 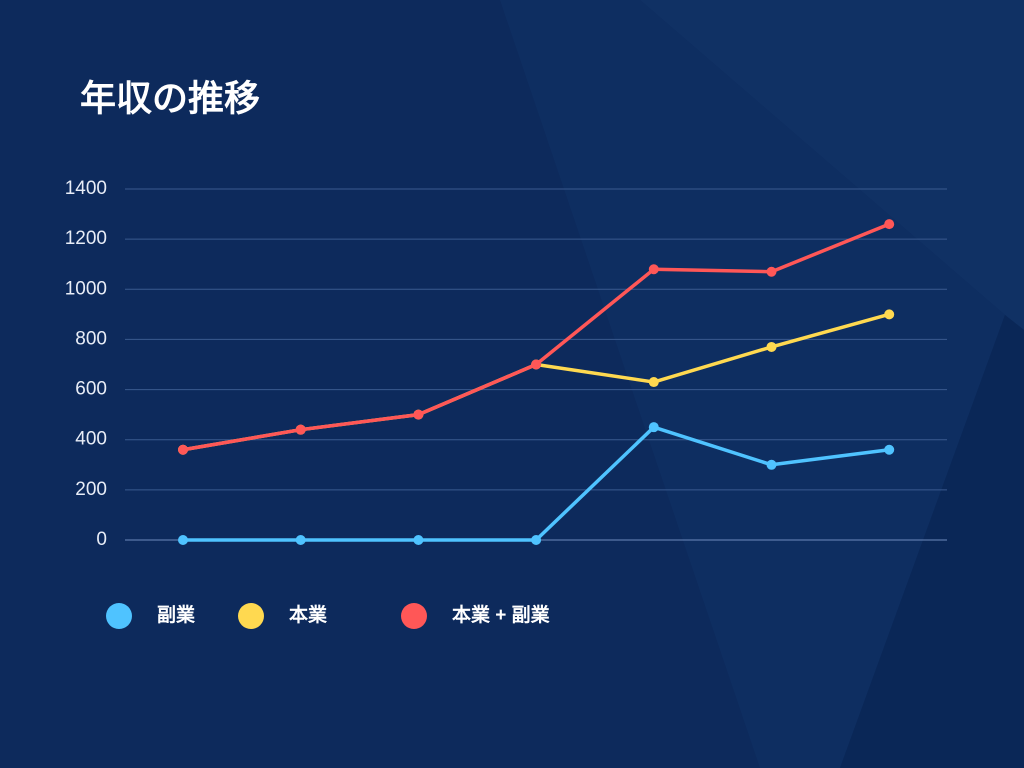 What do you see at coordinates (86, 238) in the screenshot?
I see `y-tick-label: 1200` at bounding box center [86, 238].